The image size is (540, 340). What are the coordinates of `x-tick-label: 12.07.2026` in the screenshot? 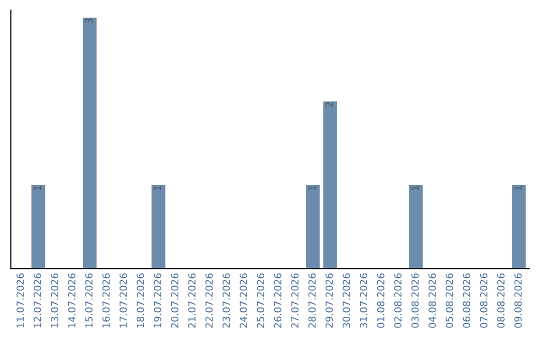 It's located at (38, 300).